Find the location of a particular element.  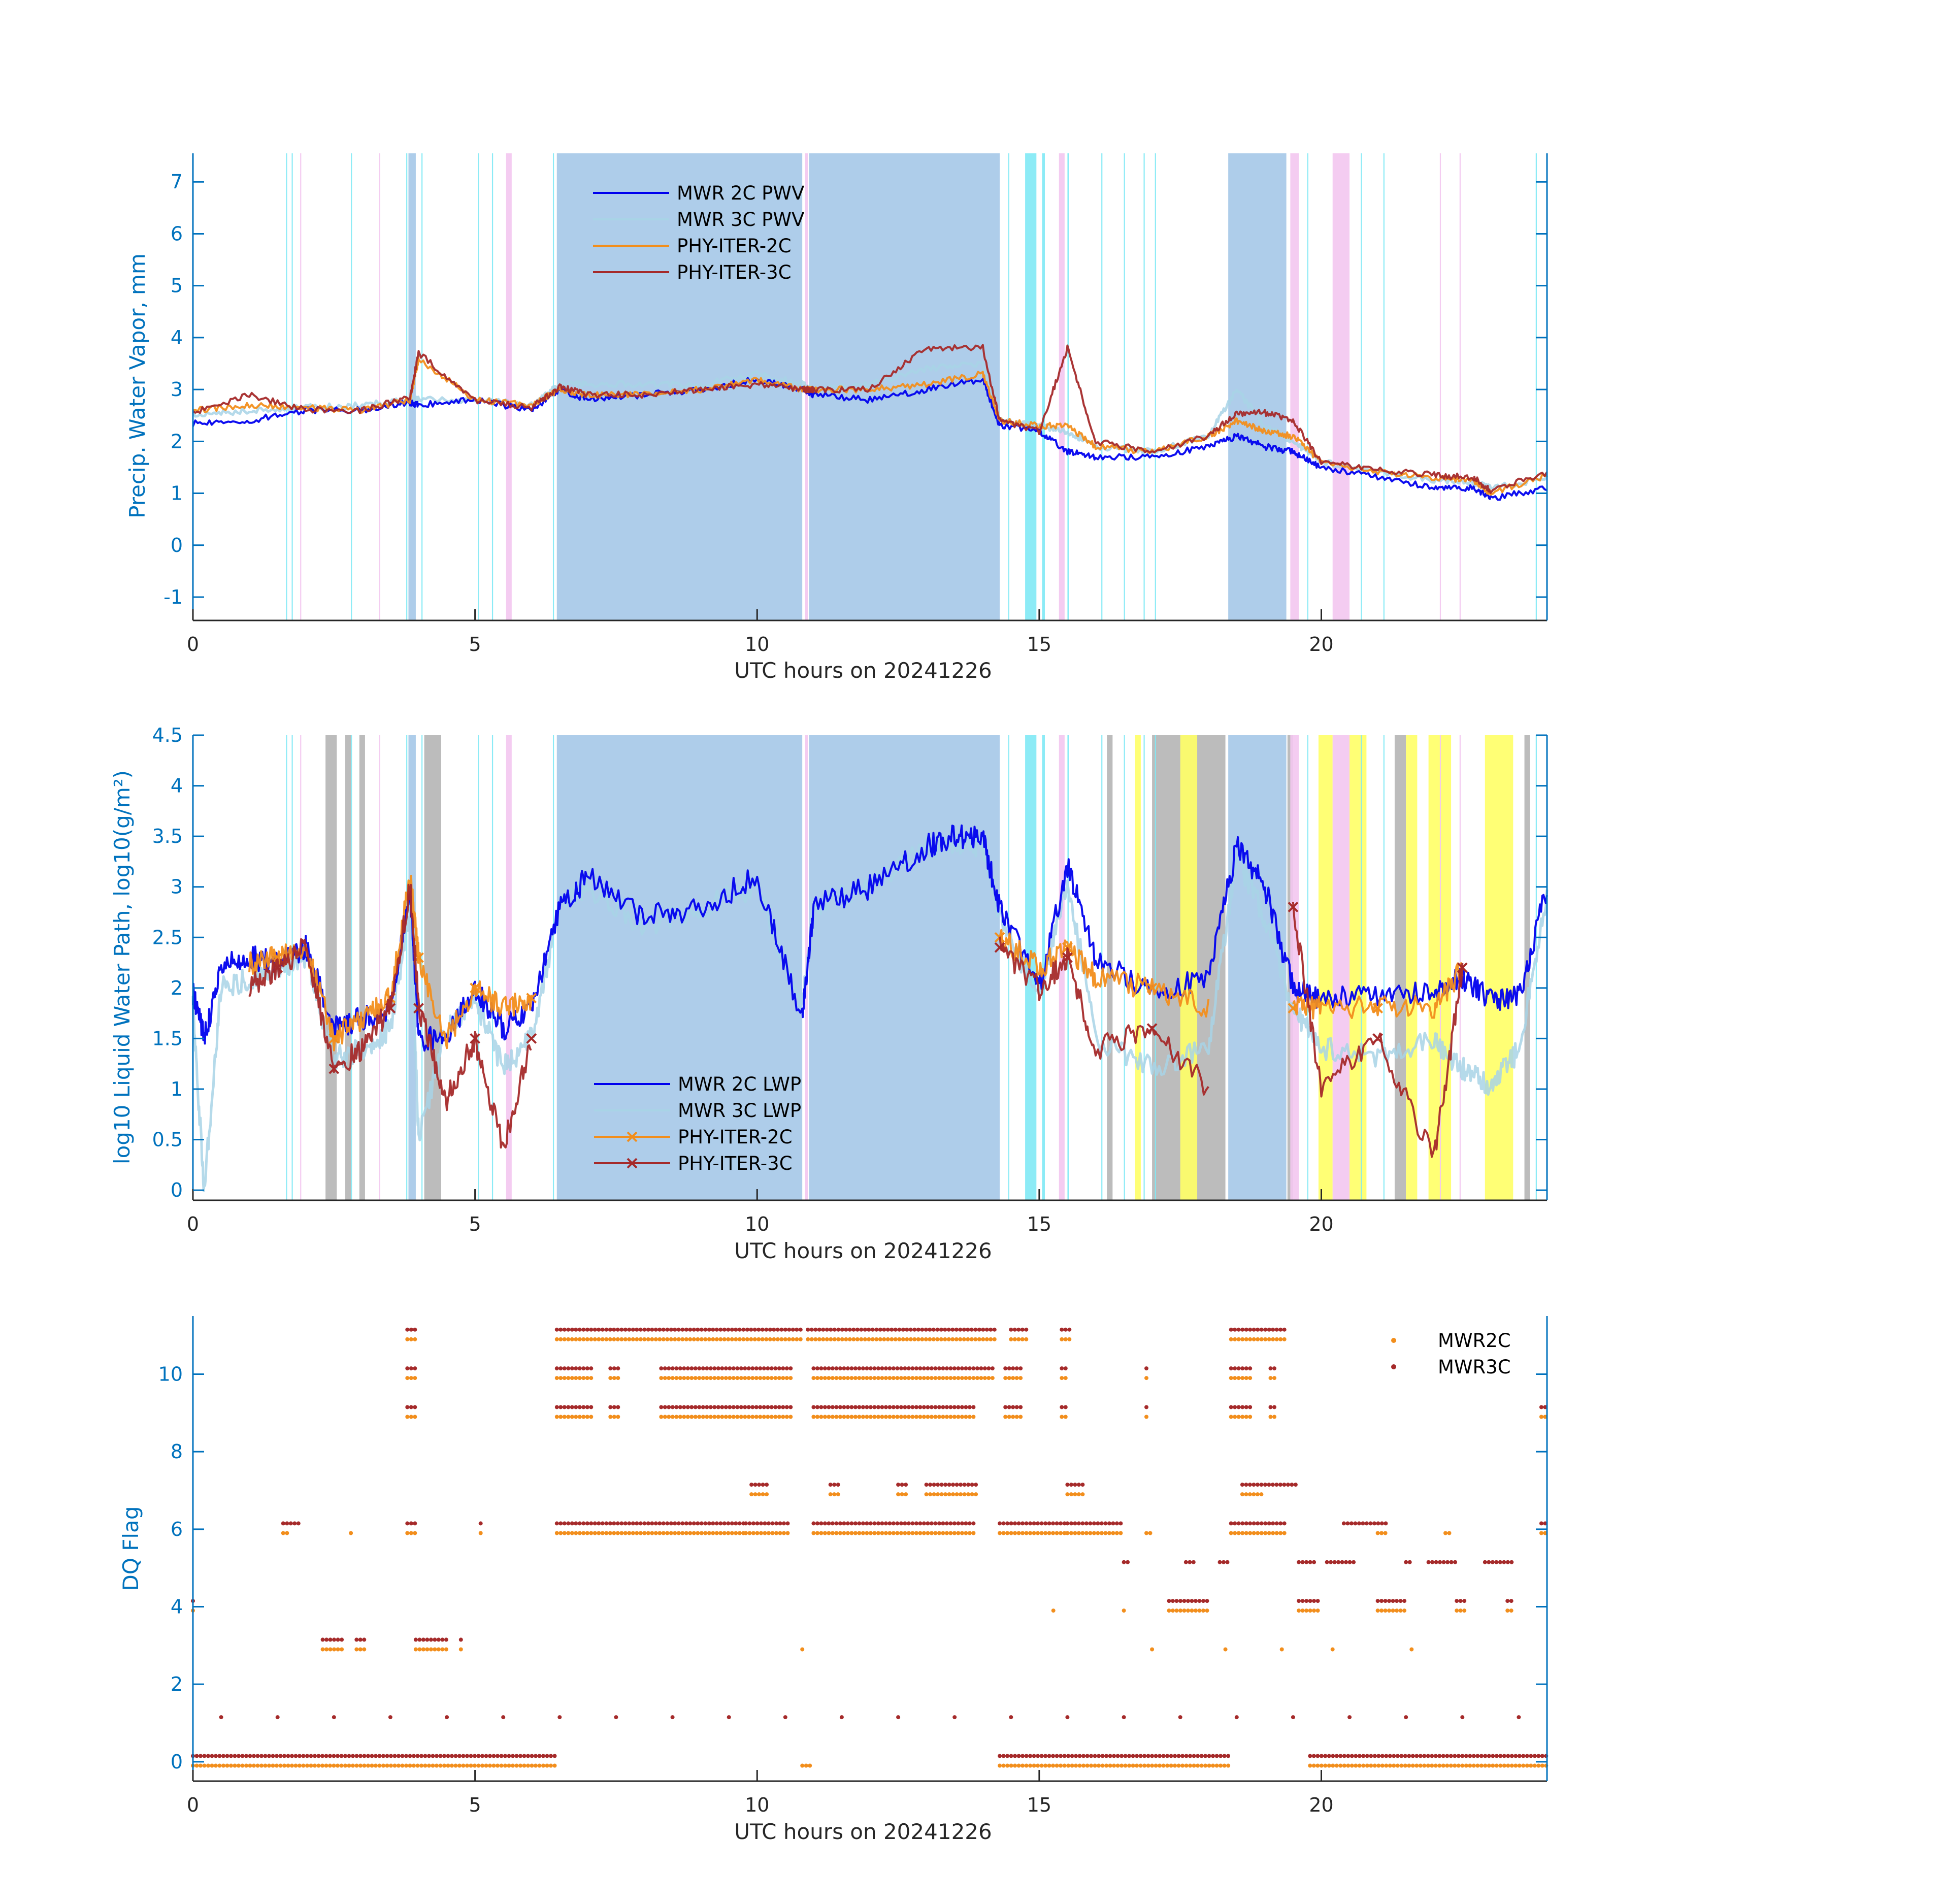

legend-label: MWR 2C PWV is located at coordinates (740, 193).